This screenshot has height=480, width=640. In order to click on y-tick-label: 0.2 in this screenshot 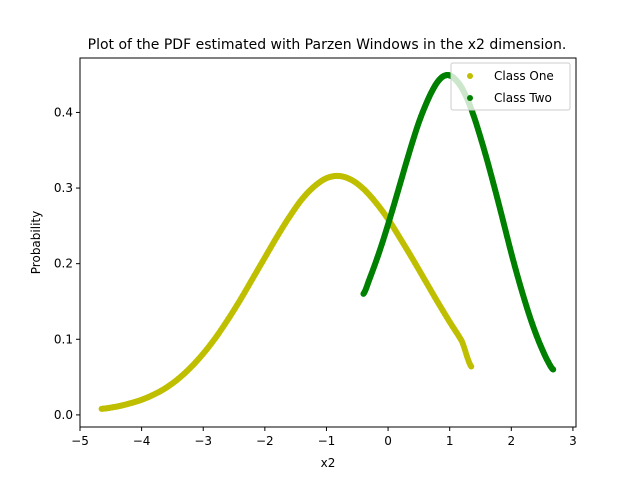, I will do `click(63, 264)`.